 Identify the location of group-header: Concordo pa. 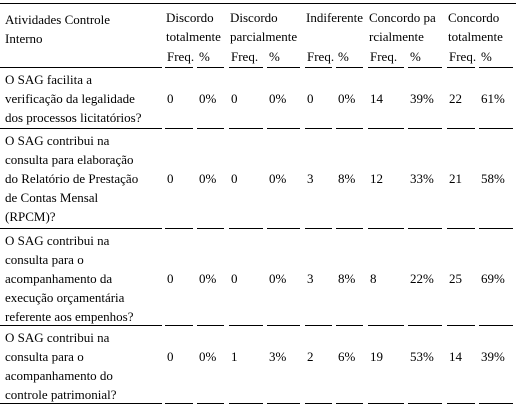
(402, 17).